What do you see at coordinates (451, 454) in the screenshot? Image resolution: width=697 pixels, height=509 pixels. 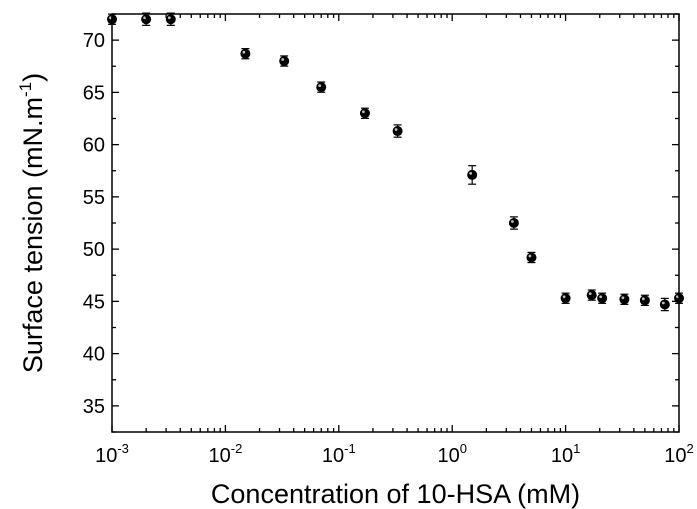 I see `x-tick-label: 10⁰` at bounding box center [451, 454].